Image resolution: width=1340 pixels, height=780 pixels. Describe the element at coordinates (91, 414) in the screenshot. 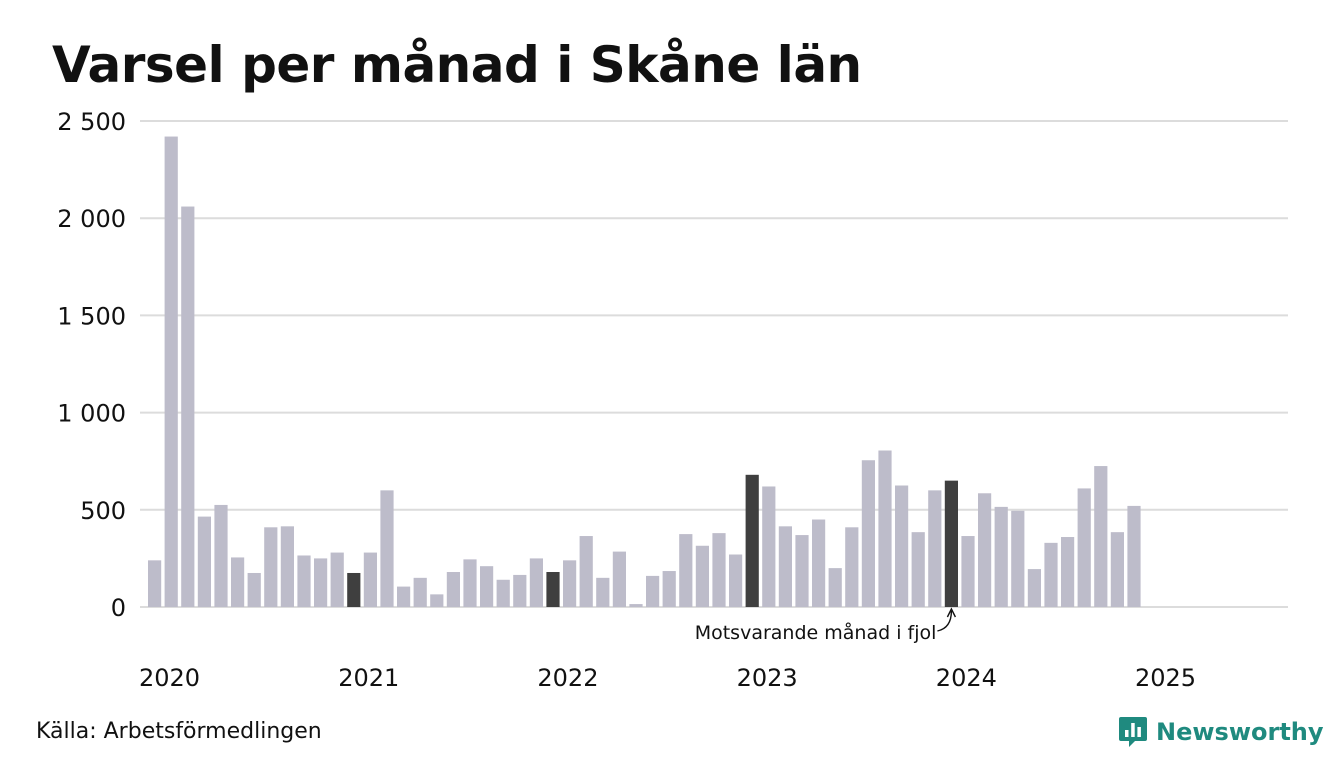

I see `y-tick-label: 1 000` at that location.